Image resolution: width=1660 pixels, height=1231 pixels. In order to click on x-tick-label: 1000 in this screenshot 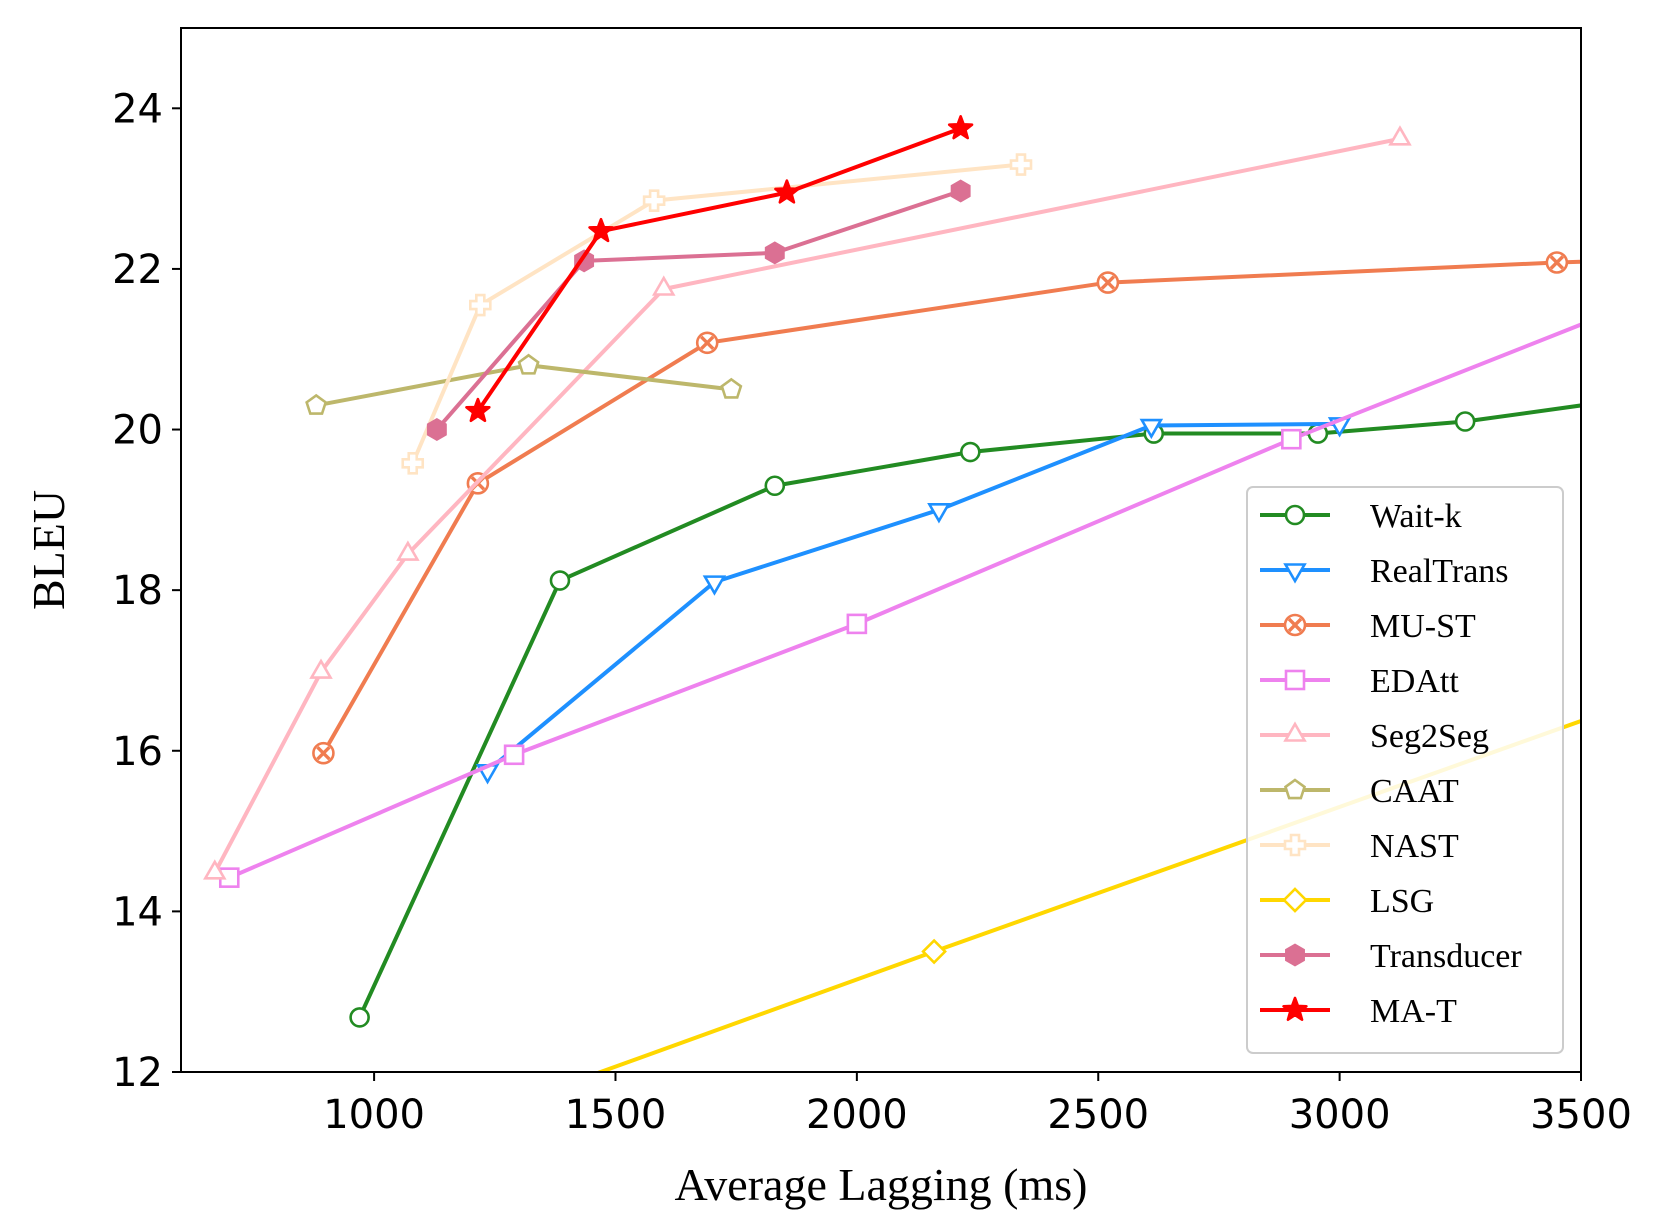, I will do `click(374, 1115)`.